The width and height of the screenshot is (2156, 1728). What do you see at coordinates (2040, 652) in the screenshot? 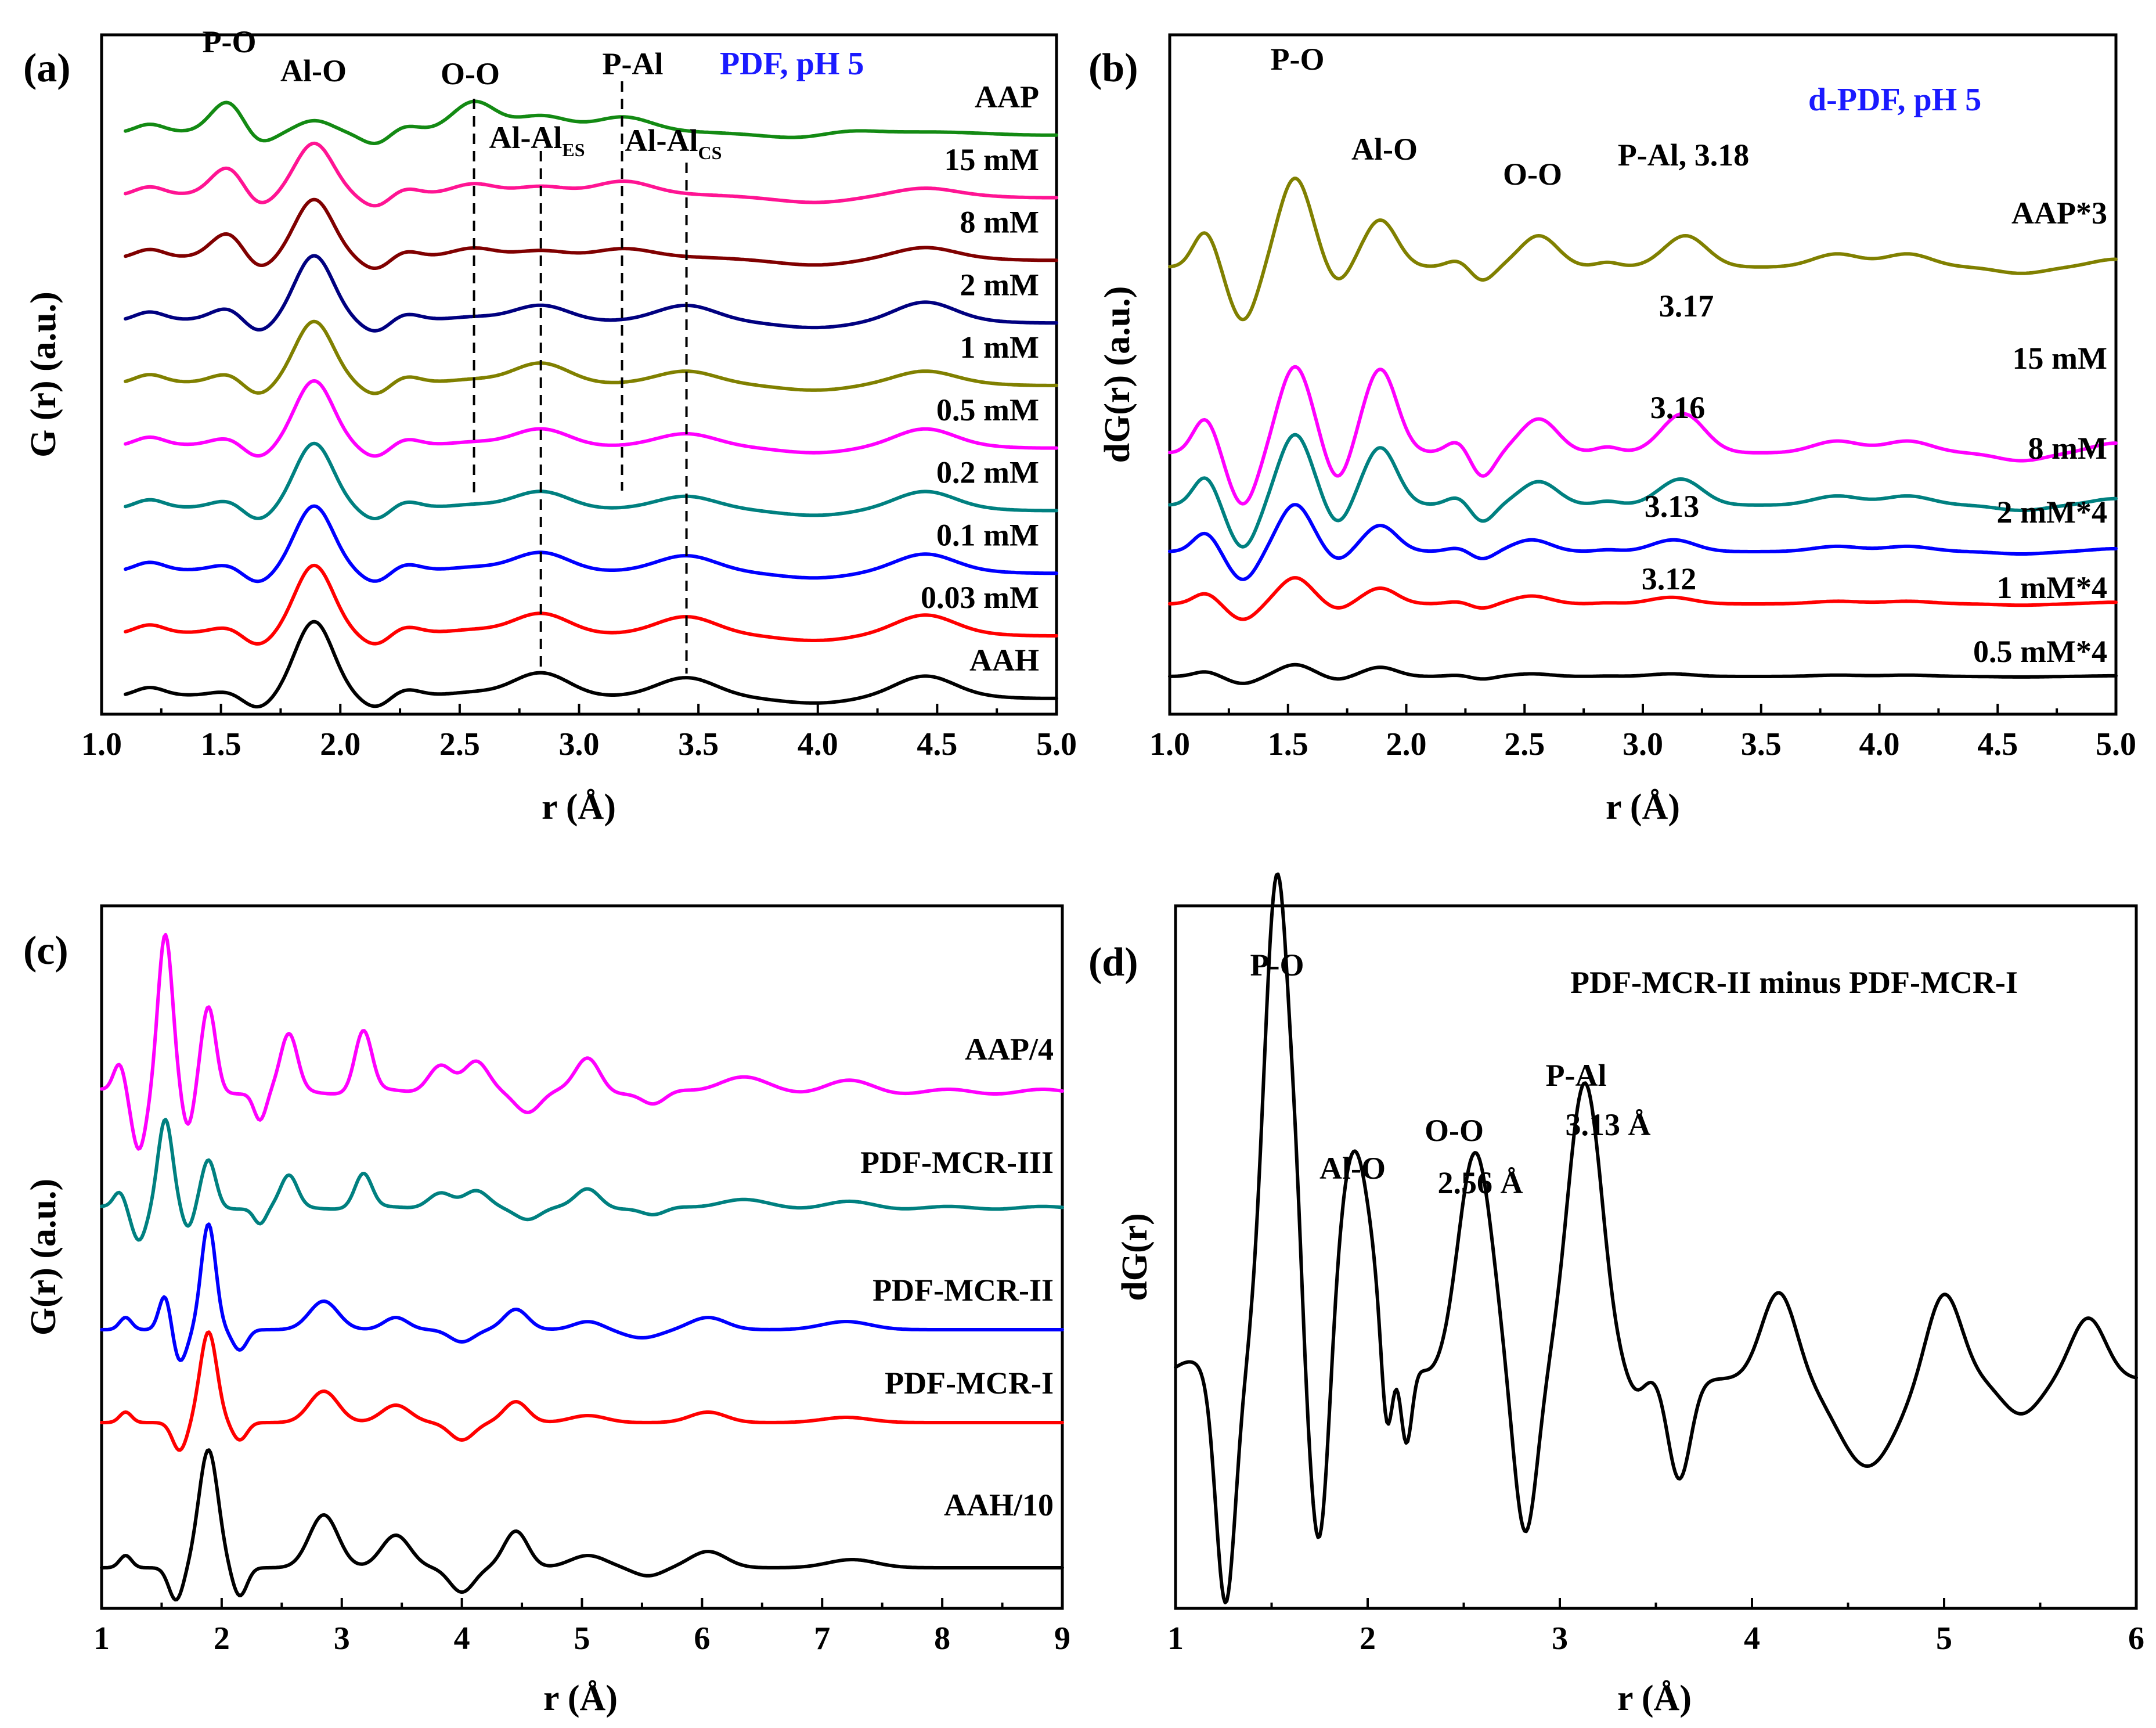
I see `series-label-0-5-mm-4: 0.5 mM*4` at bounding box center [2040, 652].